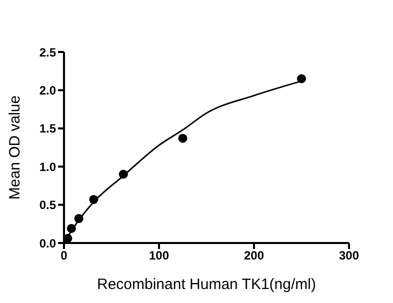 The image size is (393, 303). Describe the element at coordinates (47, 205) in the screenshot. I see `y-tick-label: 0.5` at that location.